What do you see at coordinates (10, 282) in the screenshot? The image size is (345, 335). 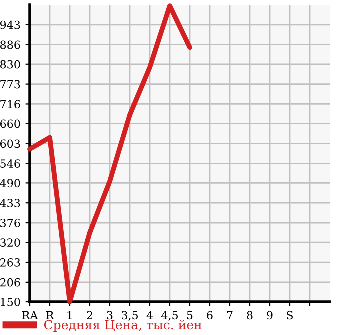 I see `y-tick-label: 206` at bounding box center [10, 282].